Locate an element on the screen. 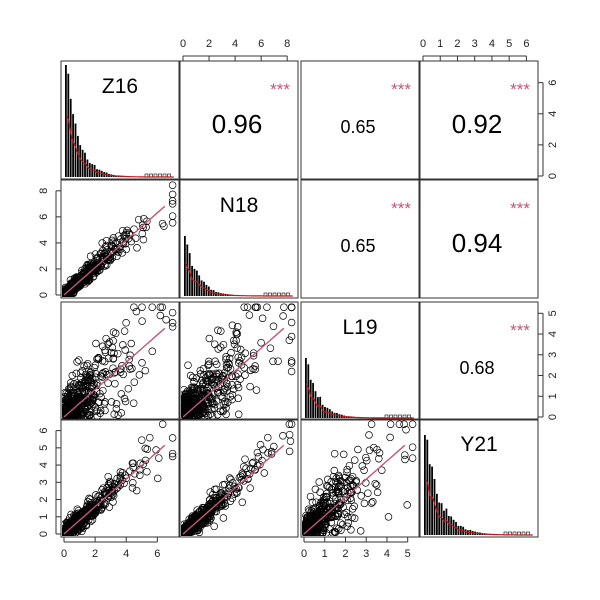 The width and height of the screenshot is (600, 600). correlation-value: 0.68 is located at coordinates (476, 368).